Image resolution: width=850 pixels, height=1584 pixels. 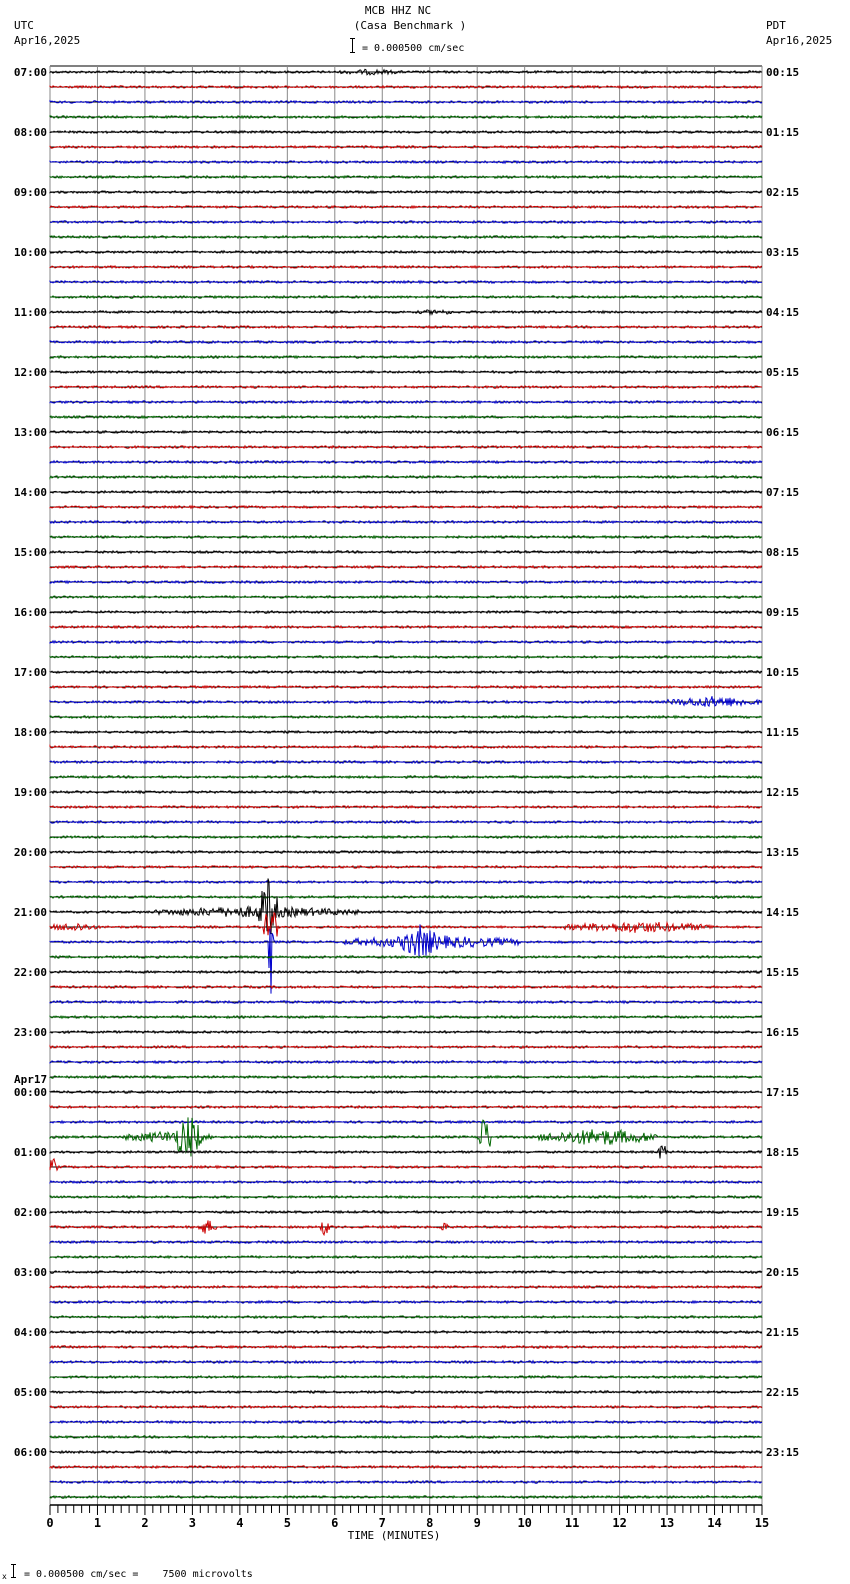 I want to click on pdt-hour-label: 23:15, so click(x=782, y=1452).